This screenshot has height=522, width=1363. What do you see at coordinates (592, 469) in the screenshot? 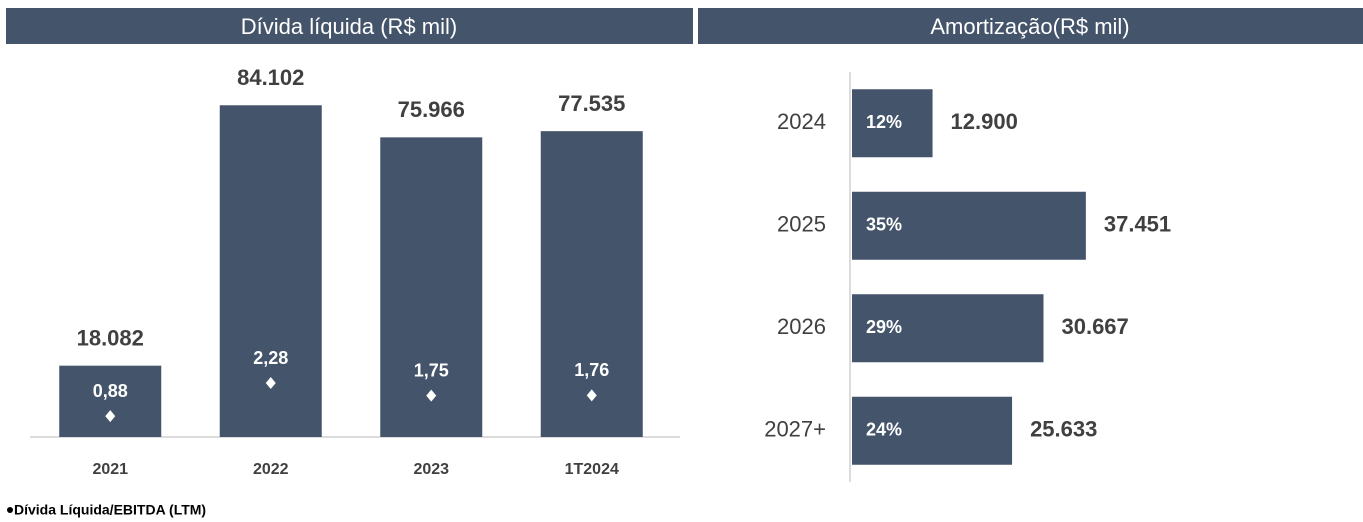
I see `x-tick-label: 1T2024` at bounding box center [592, 469].